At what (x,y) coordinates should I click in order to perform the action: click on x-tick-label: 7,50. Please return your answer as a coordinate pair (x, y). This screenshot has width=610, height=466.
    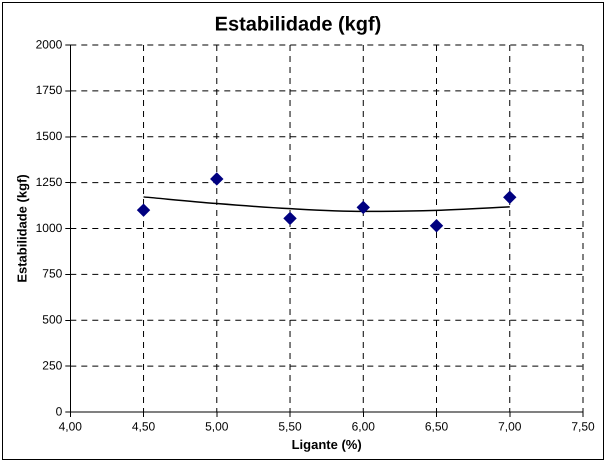
    Looking at the image, I should click on (583, 427).